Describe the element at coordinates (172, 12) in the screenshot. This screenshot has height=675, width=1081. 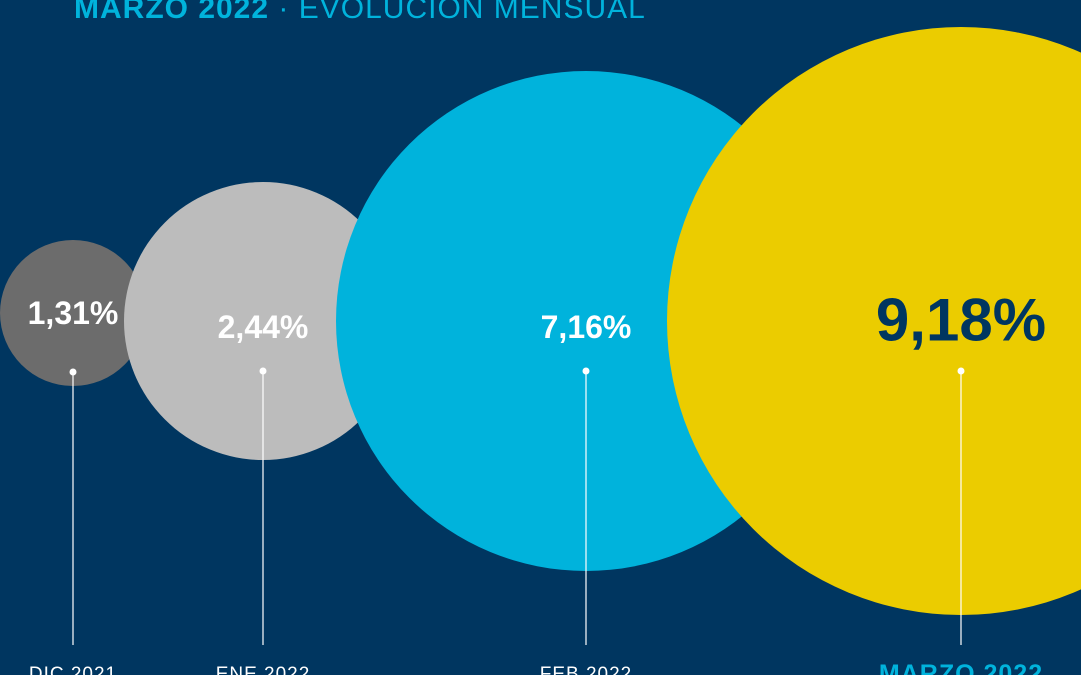
I see `title-month: MARZO 2022` at that location.